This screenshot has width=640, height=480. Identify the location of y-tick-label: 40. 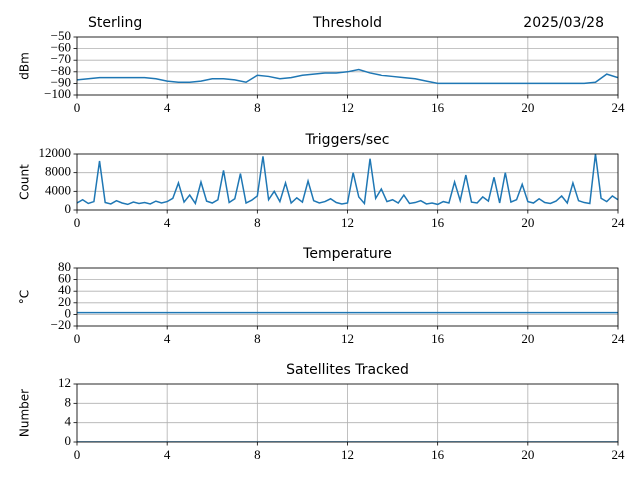
(64, 289).